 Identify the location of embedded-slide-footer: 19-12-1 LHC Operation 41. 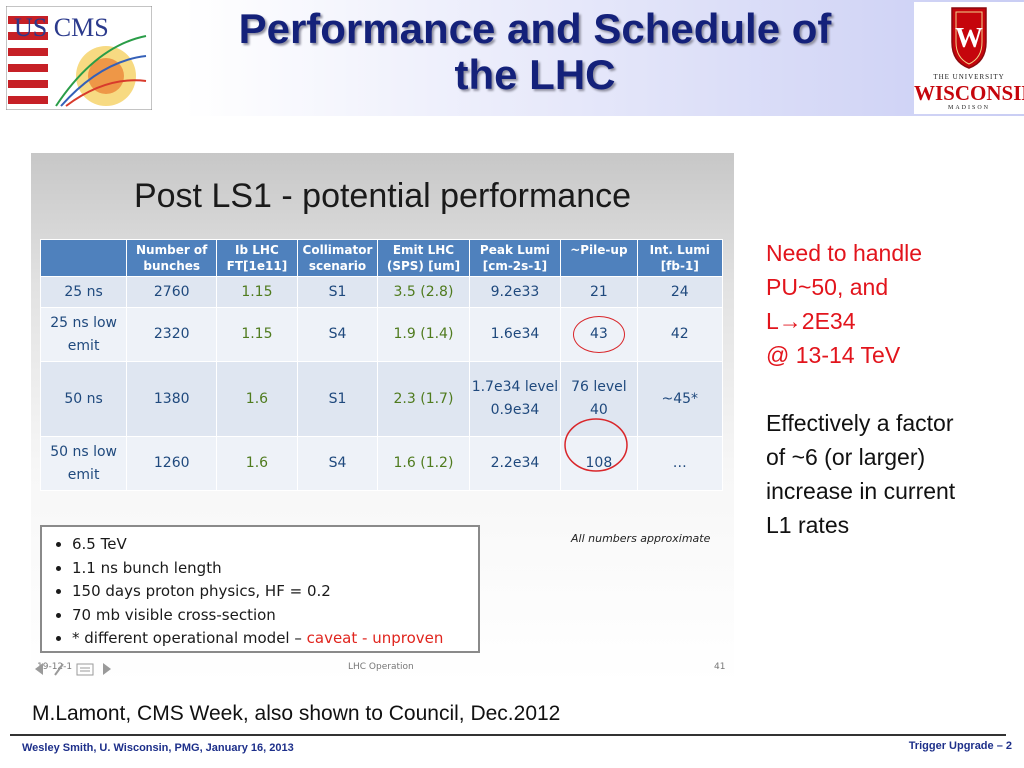
(382, 669).